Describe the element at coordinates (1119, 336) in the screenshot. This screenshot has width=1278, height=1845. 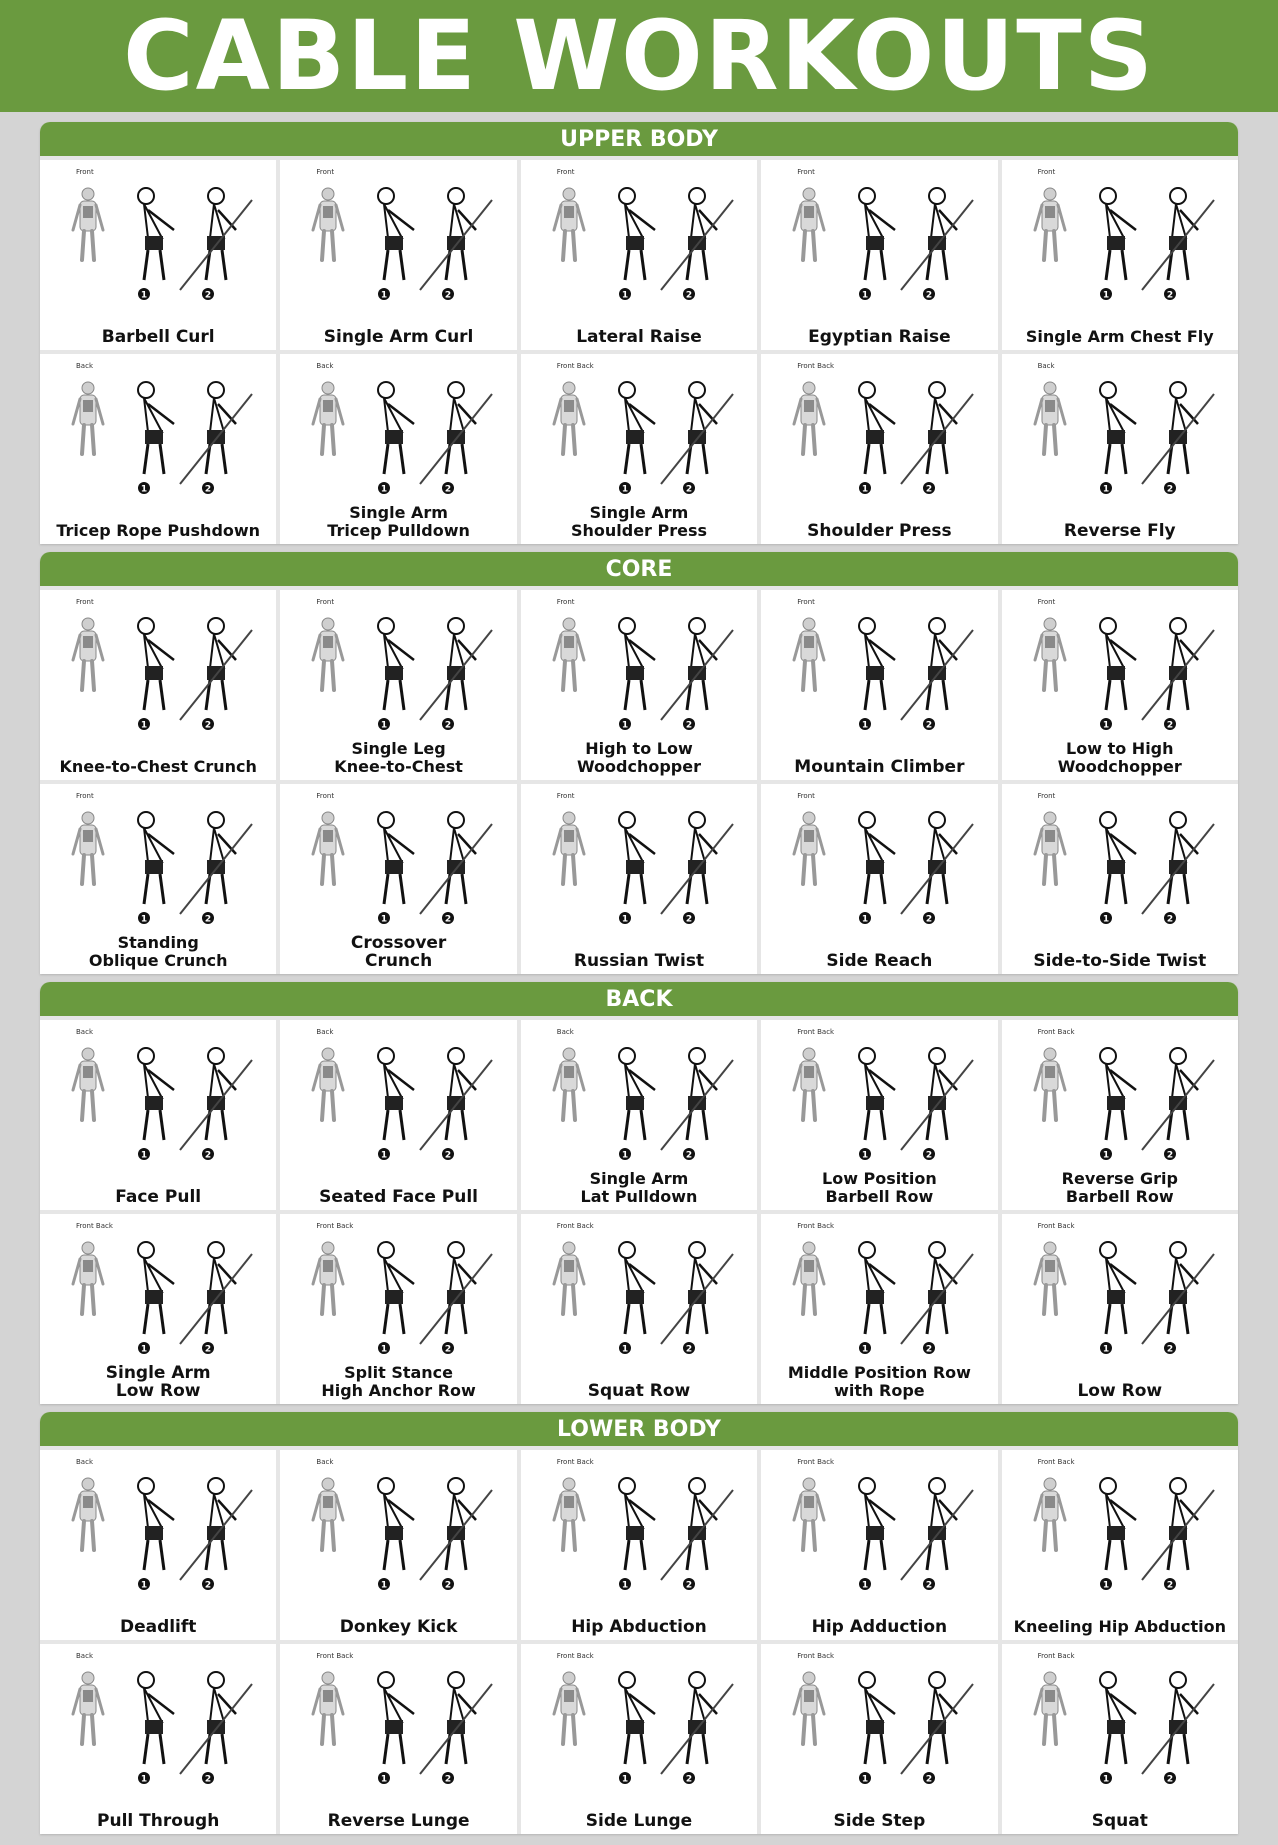
I see `exercise-name: Single Arm Chest Fly` at that location.